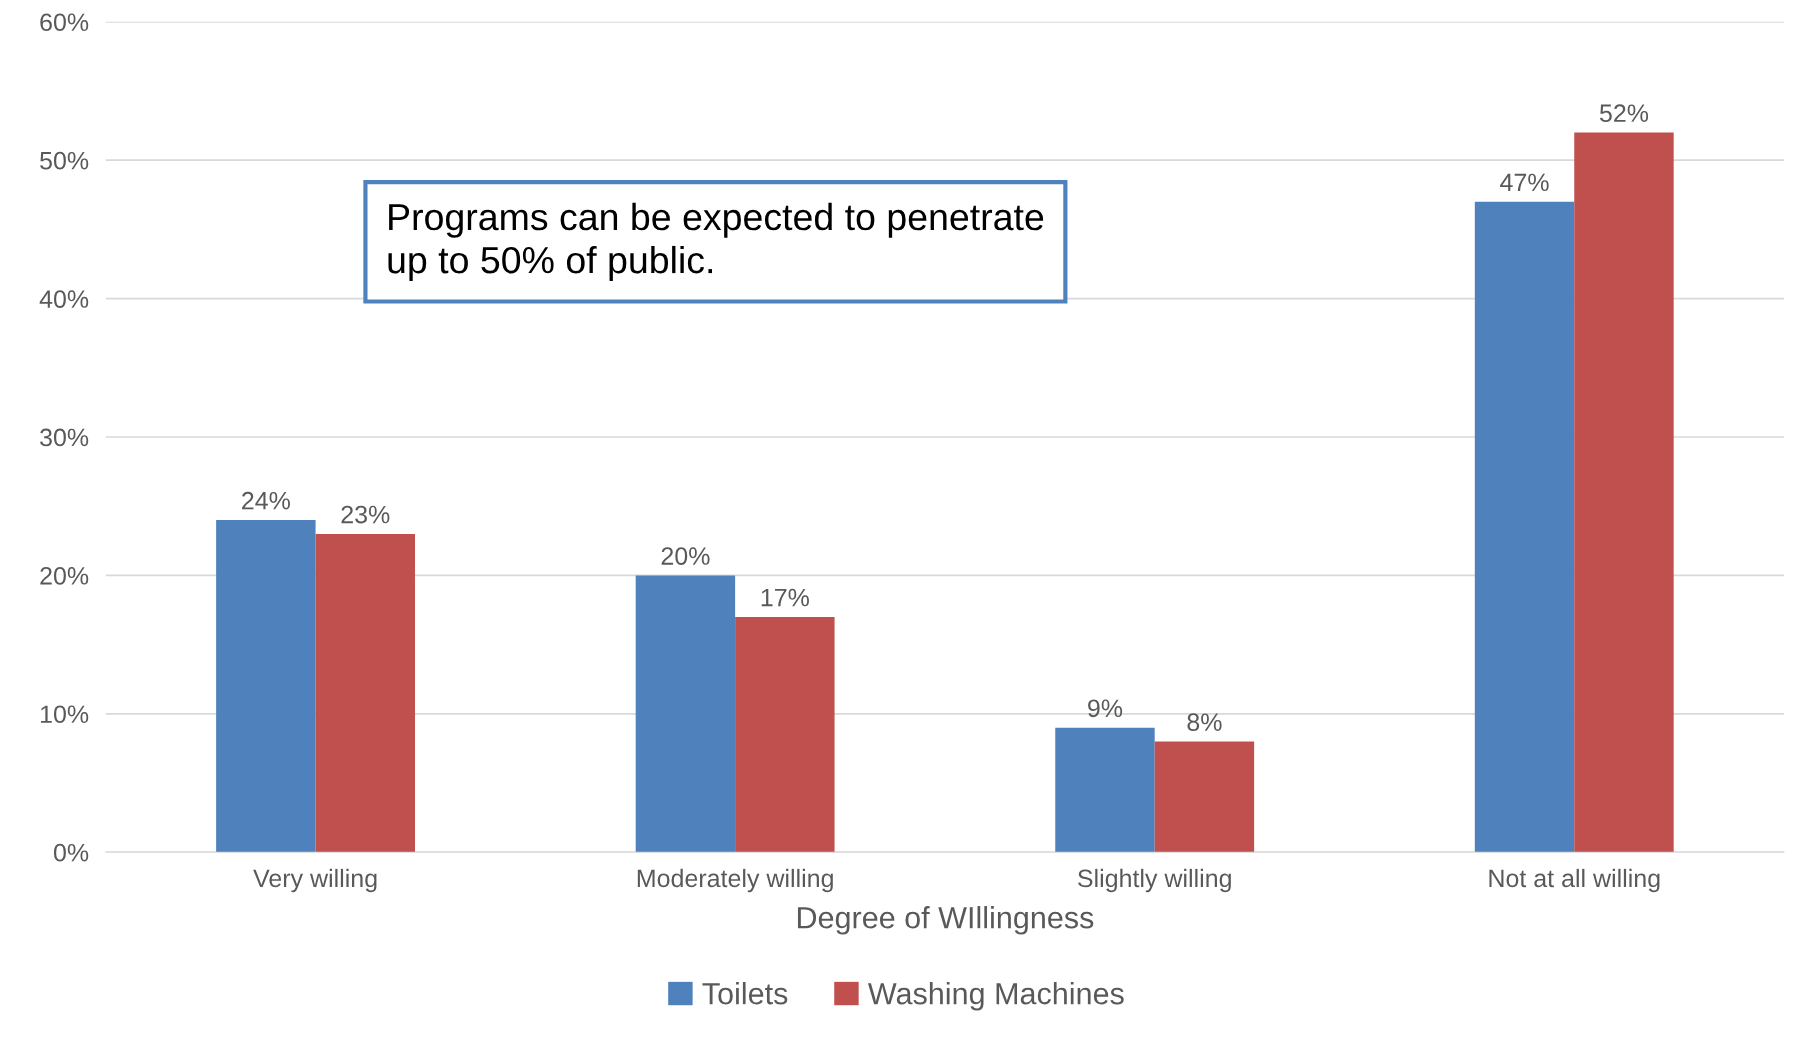 The width and height of the screenshot is (1793, 1038). I want to click on y-tick-label: 30%, so click(64, 437).